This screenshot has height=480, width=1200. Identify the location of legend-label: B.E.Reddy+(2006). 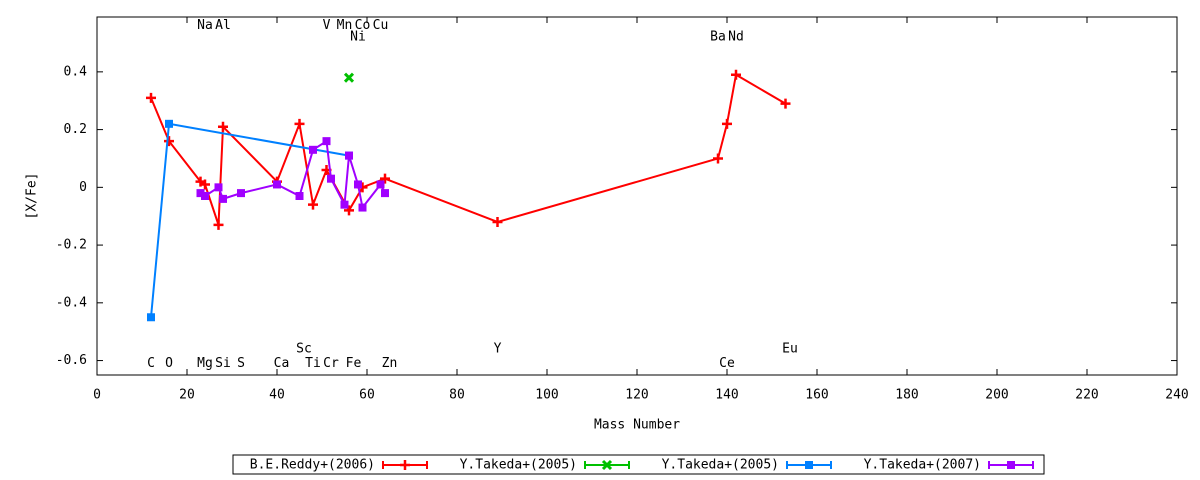
(312, 465).